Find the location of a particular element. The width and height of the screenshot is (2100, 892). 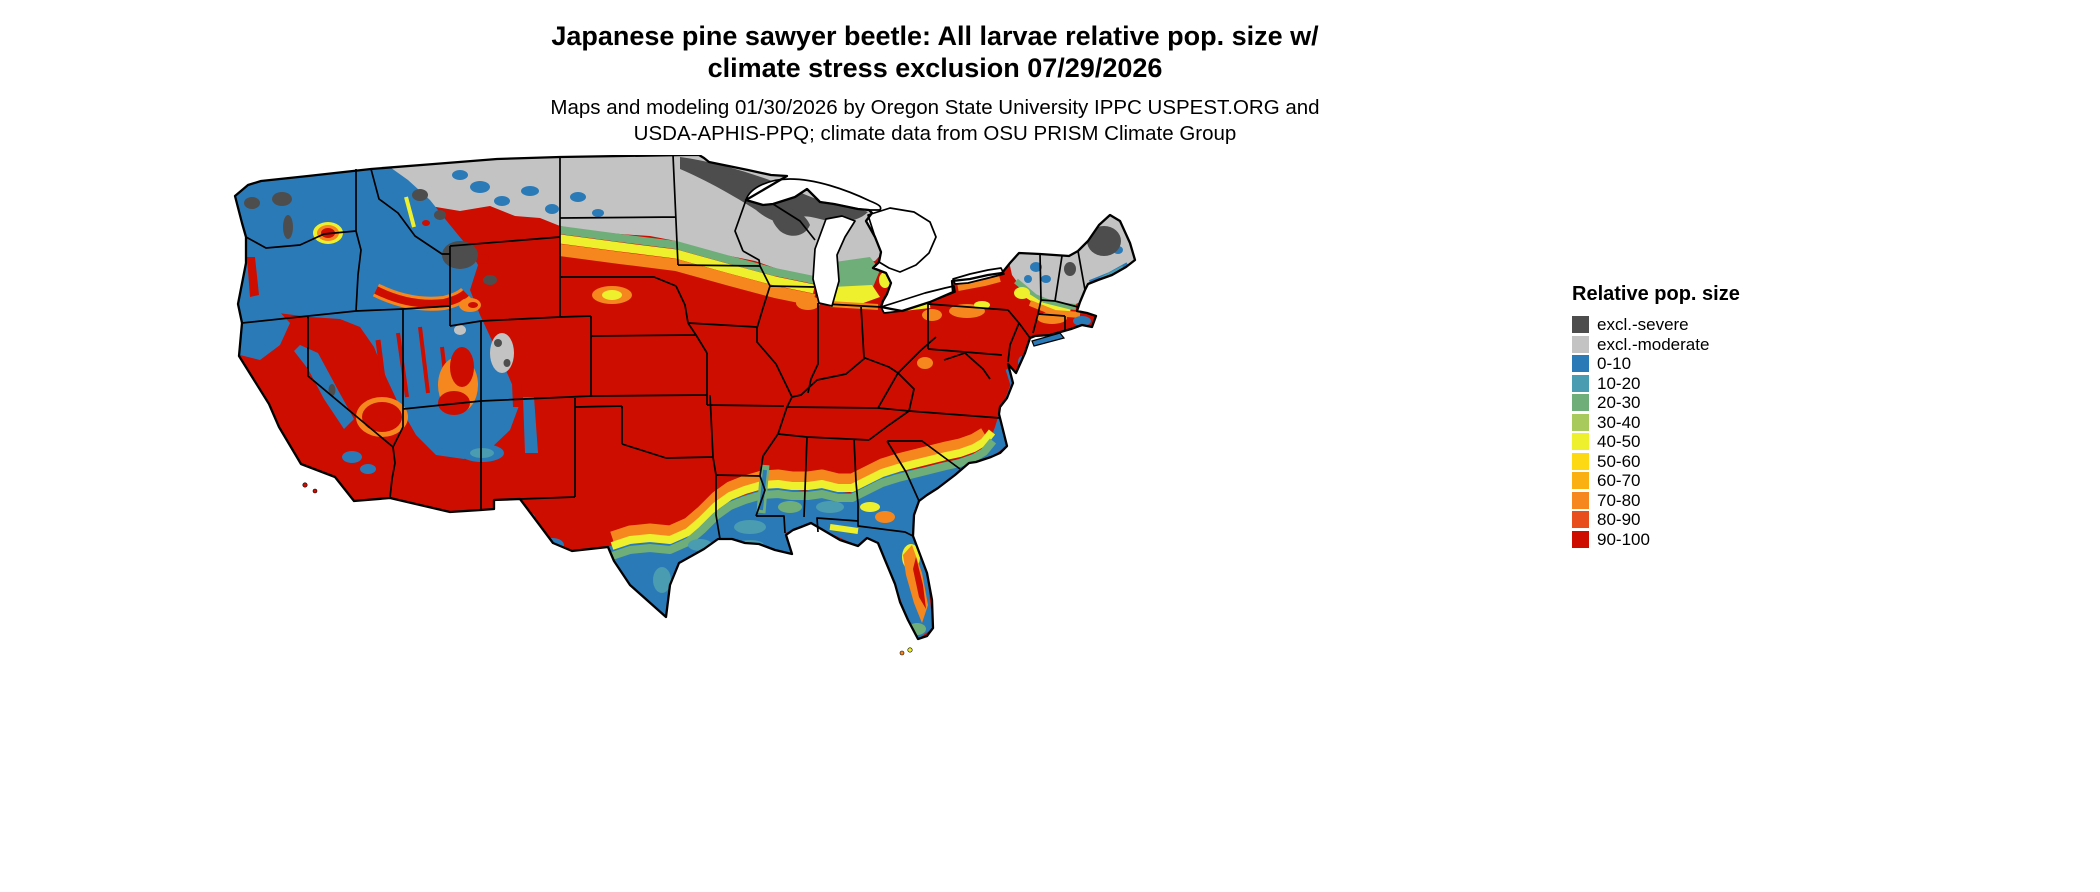

legend-label: 20-30 is located at coordinates (1619, 403).